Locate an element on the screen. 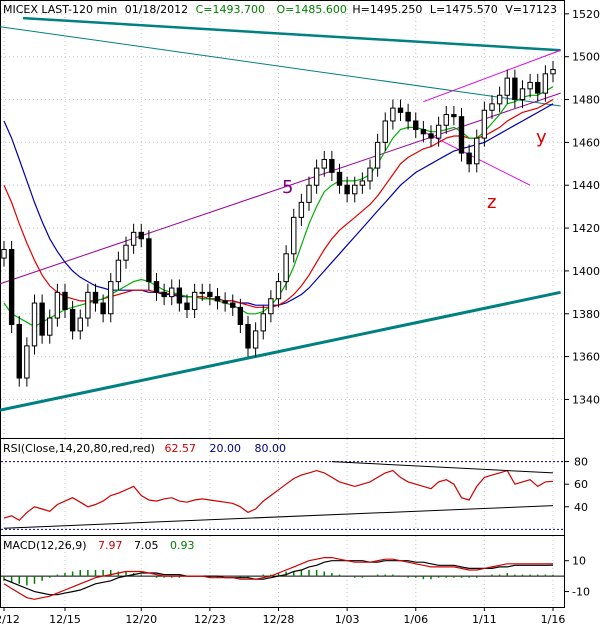  upper-trendline-thin is located at coordinates (280, 66).